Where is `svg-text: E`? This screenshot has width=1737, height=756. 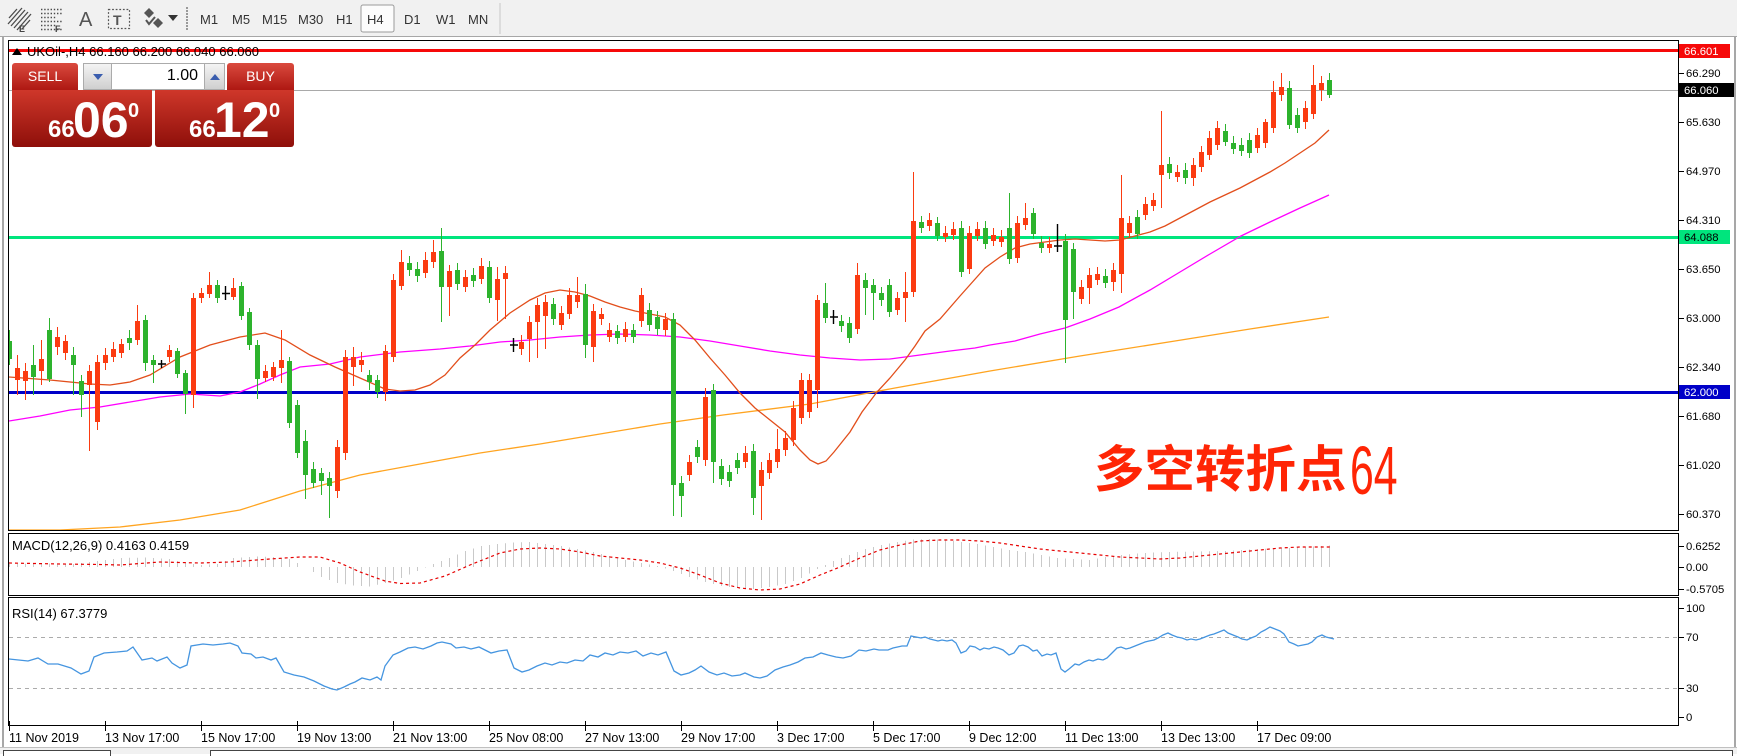
svg-text: E is located at coordinates (22, 29).